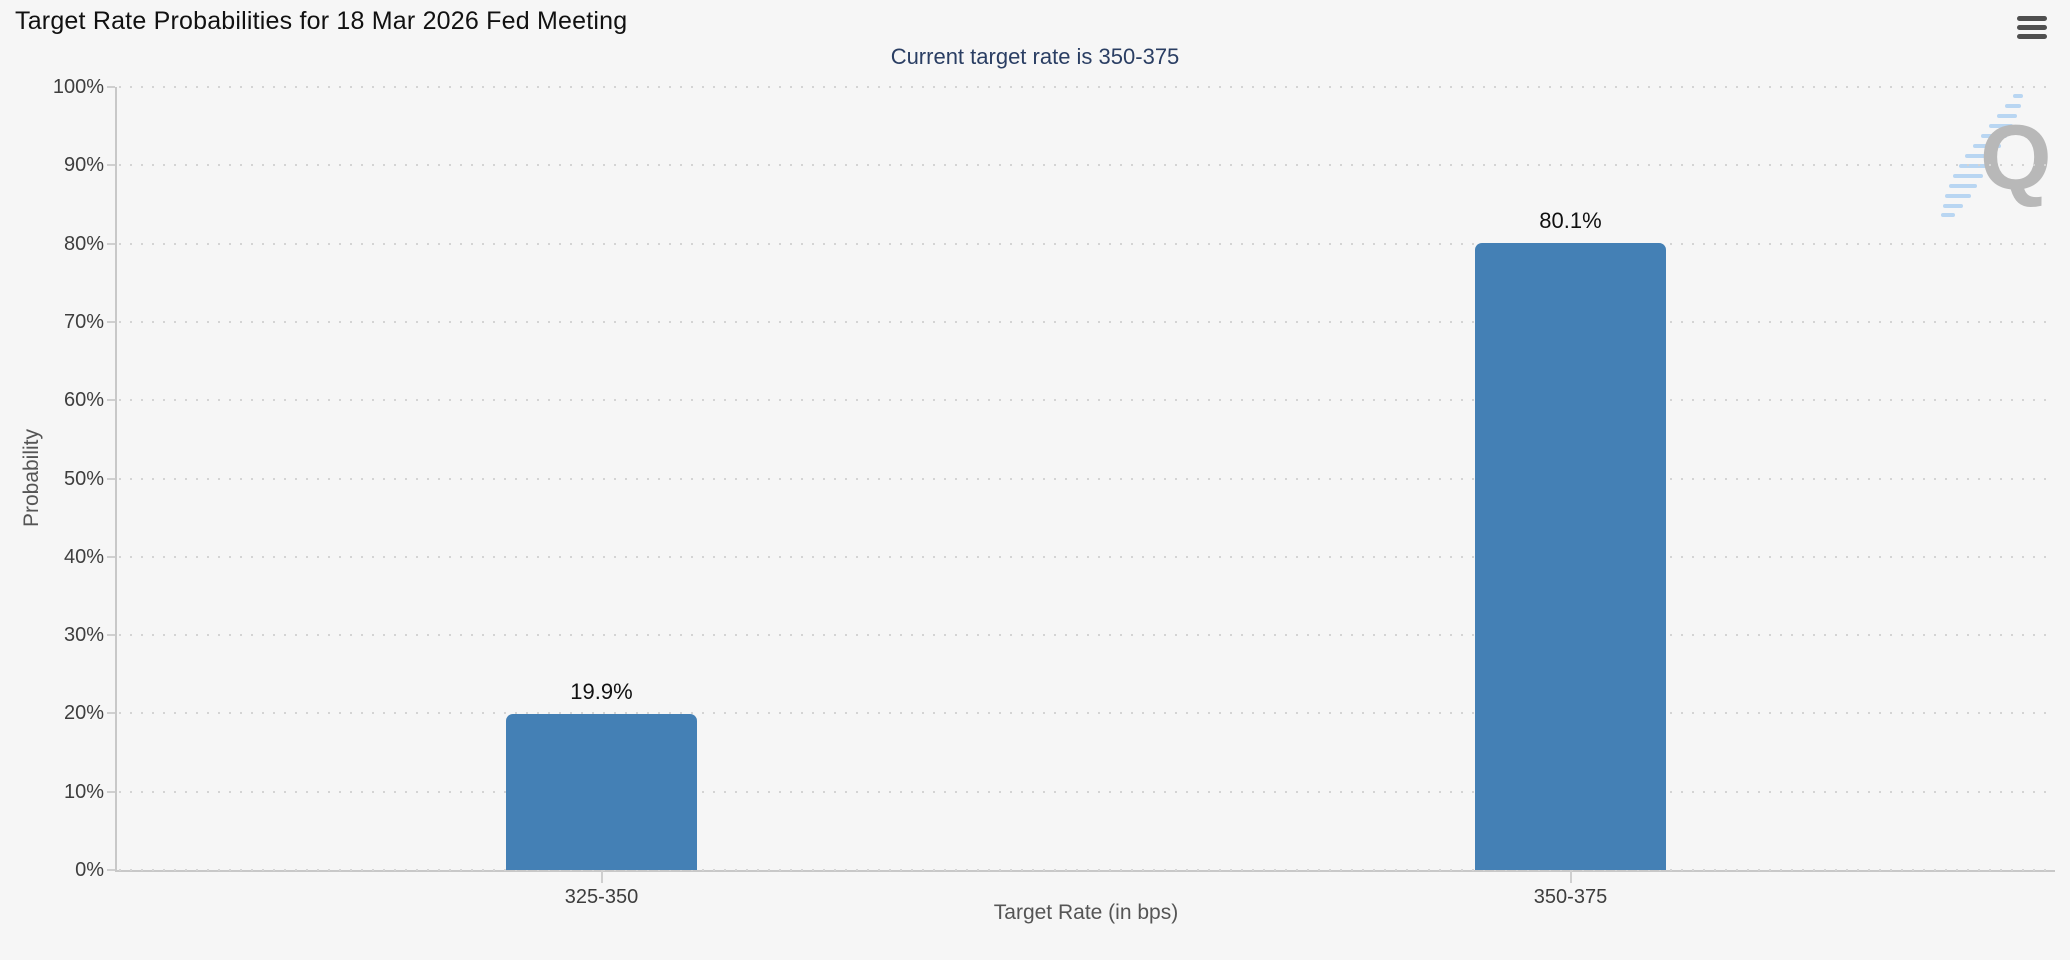 The height and width of the screenshot is (960, 2070). I want to click on y-tick-label: 90%, so click(83, 165).